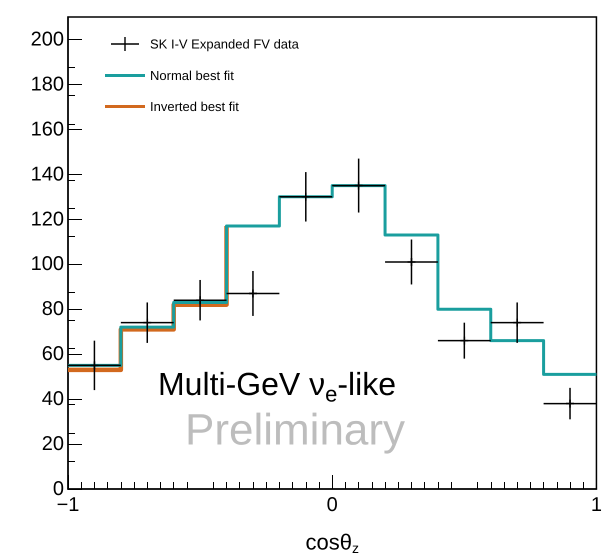 Image resolution: width=605 pixels, height=560 pixels. Describe the element at coordinates (53, 399) in the screenshot. I see `y-tick-label: 40` at that location.